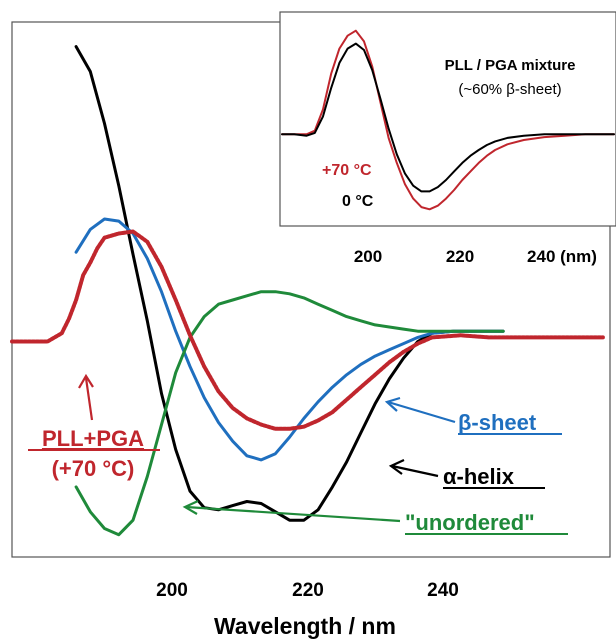 The height and width of the screenshot is (643, 616). Describe the element at coordinates (421, 412) in the screenshot. I see `beta-arrow-line` at that location.